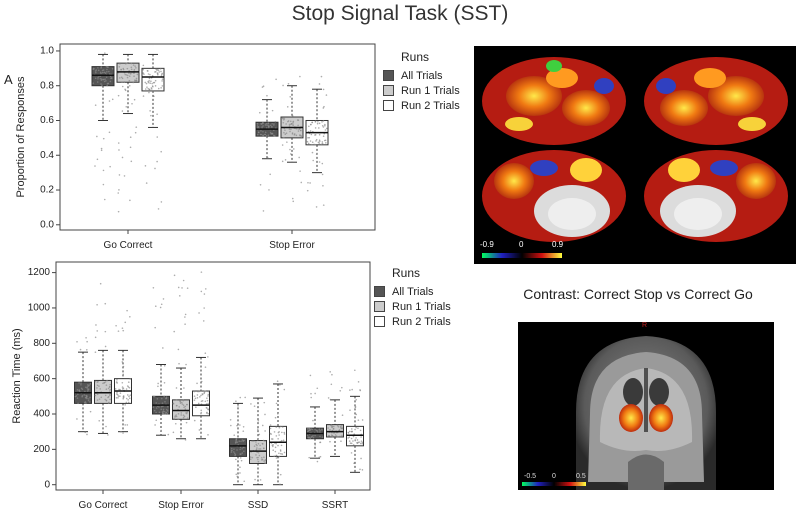 This screenshot has width=800, height=512. Describe the element at coordinates (41, 378) in the screenshot. I see `y-tick-label: 600` at that location.